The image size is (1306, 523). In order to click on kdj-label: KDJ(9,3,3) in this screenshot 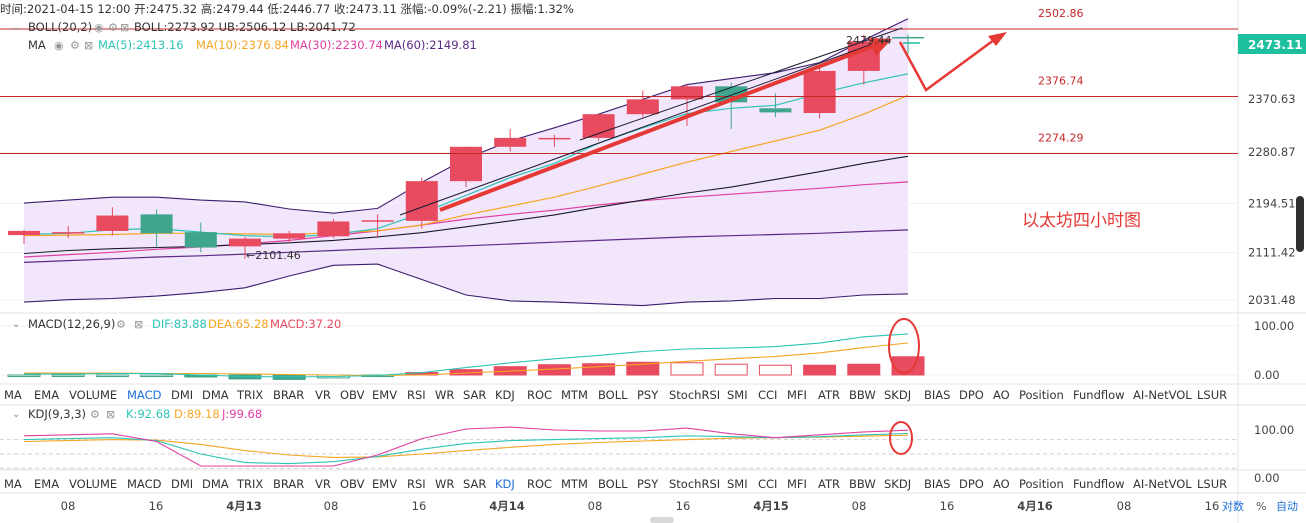, I will do `click(57, 414)`.